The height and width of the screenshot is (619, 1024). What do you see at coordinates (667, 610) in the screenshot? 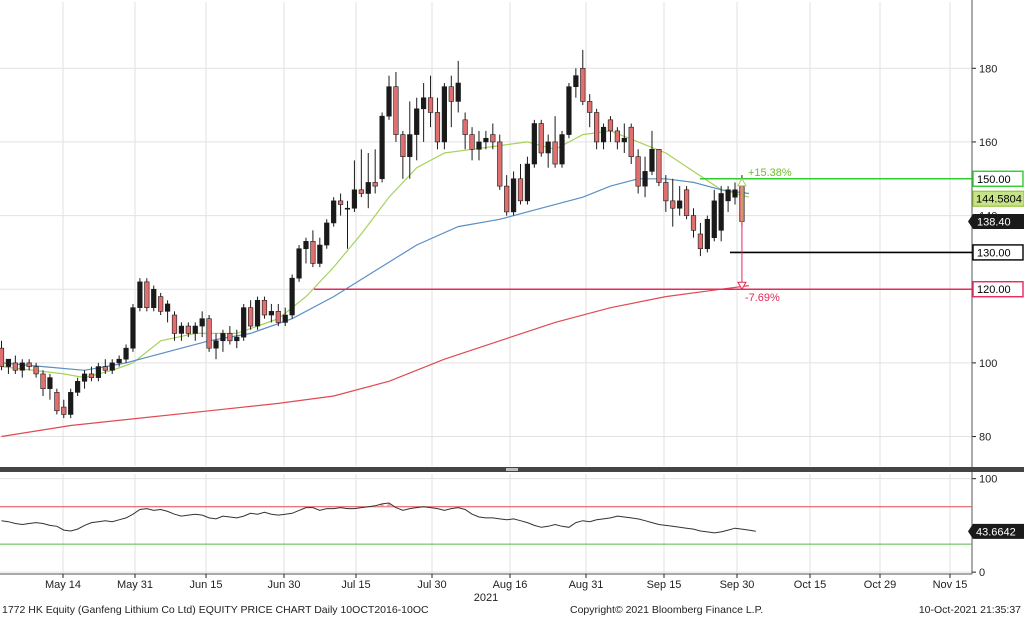
I see `footer-copyright: Copyright© 2021 Bloomberg Finance L.P.` at bounding box center [667, 610].